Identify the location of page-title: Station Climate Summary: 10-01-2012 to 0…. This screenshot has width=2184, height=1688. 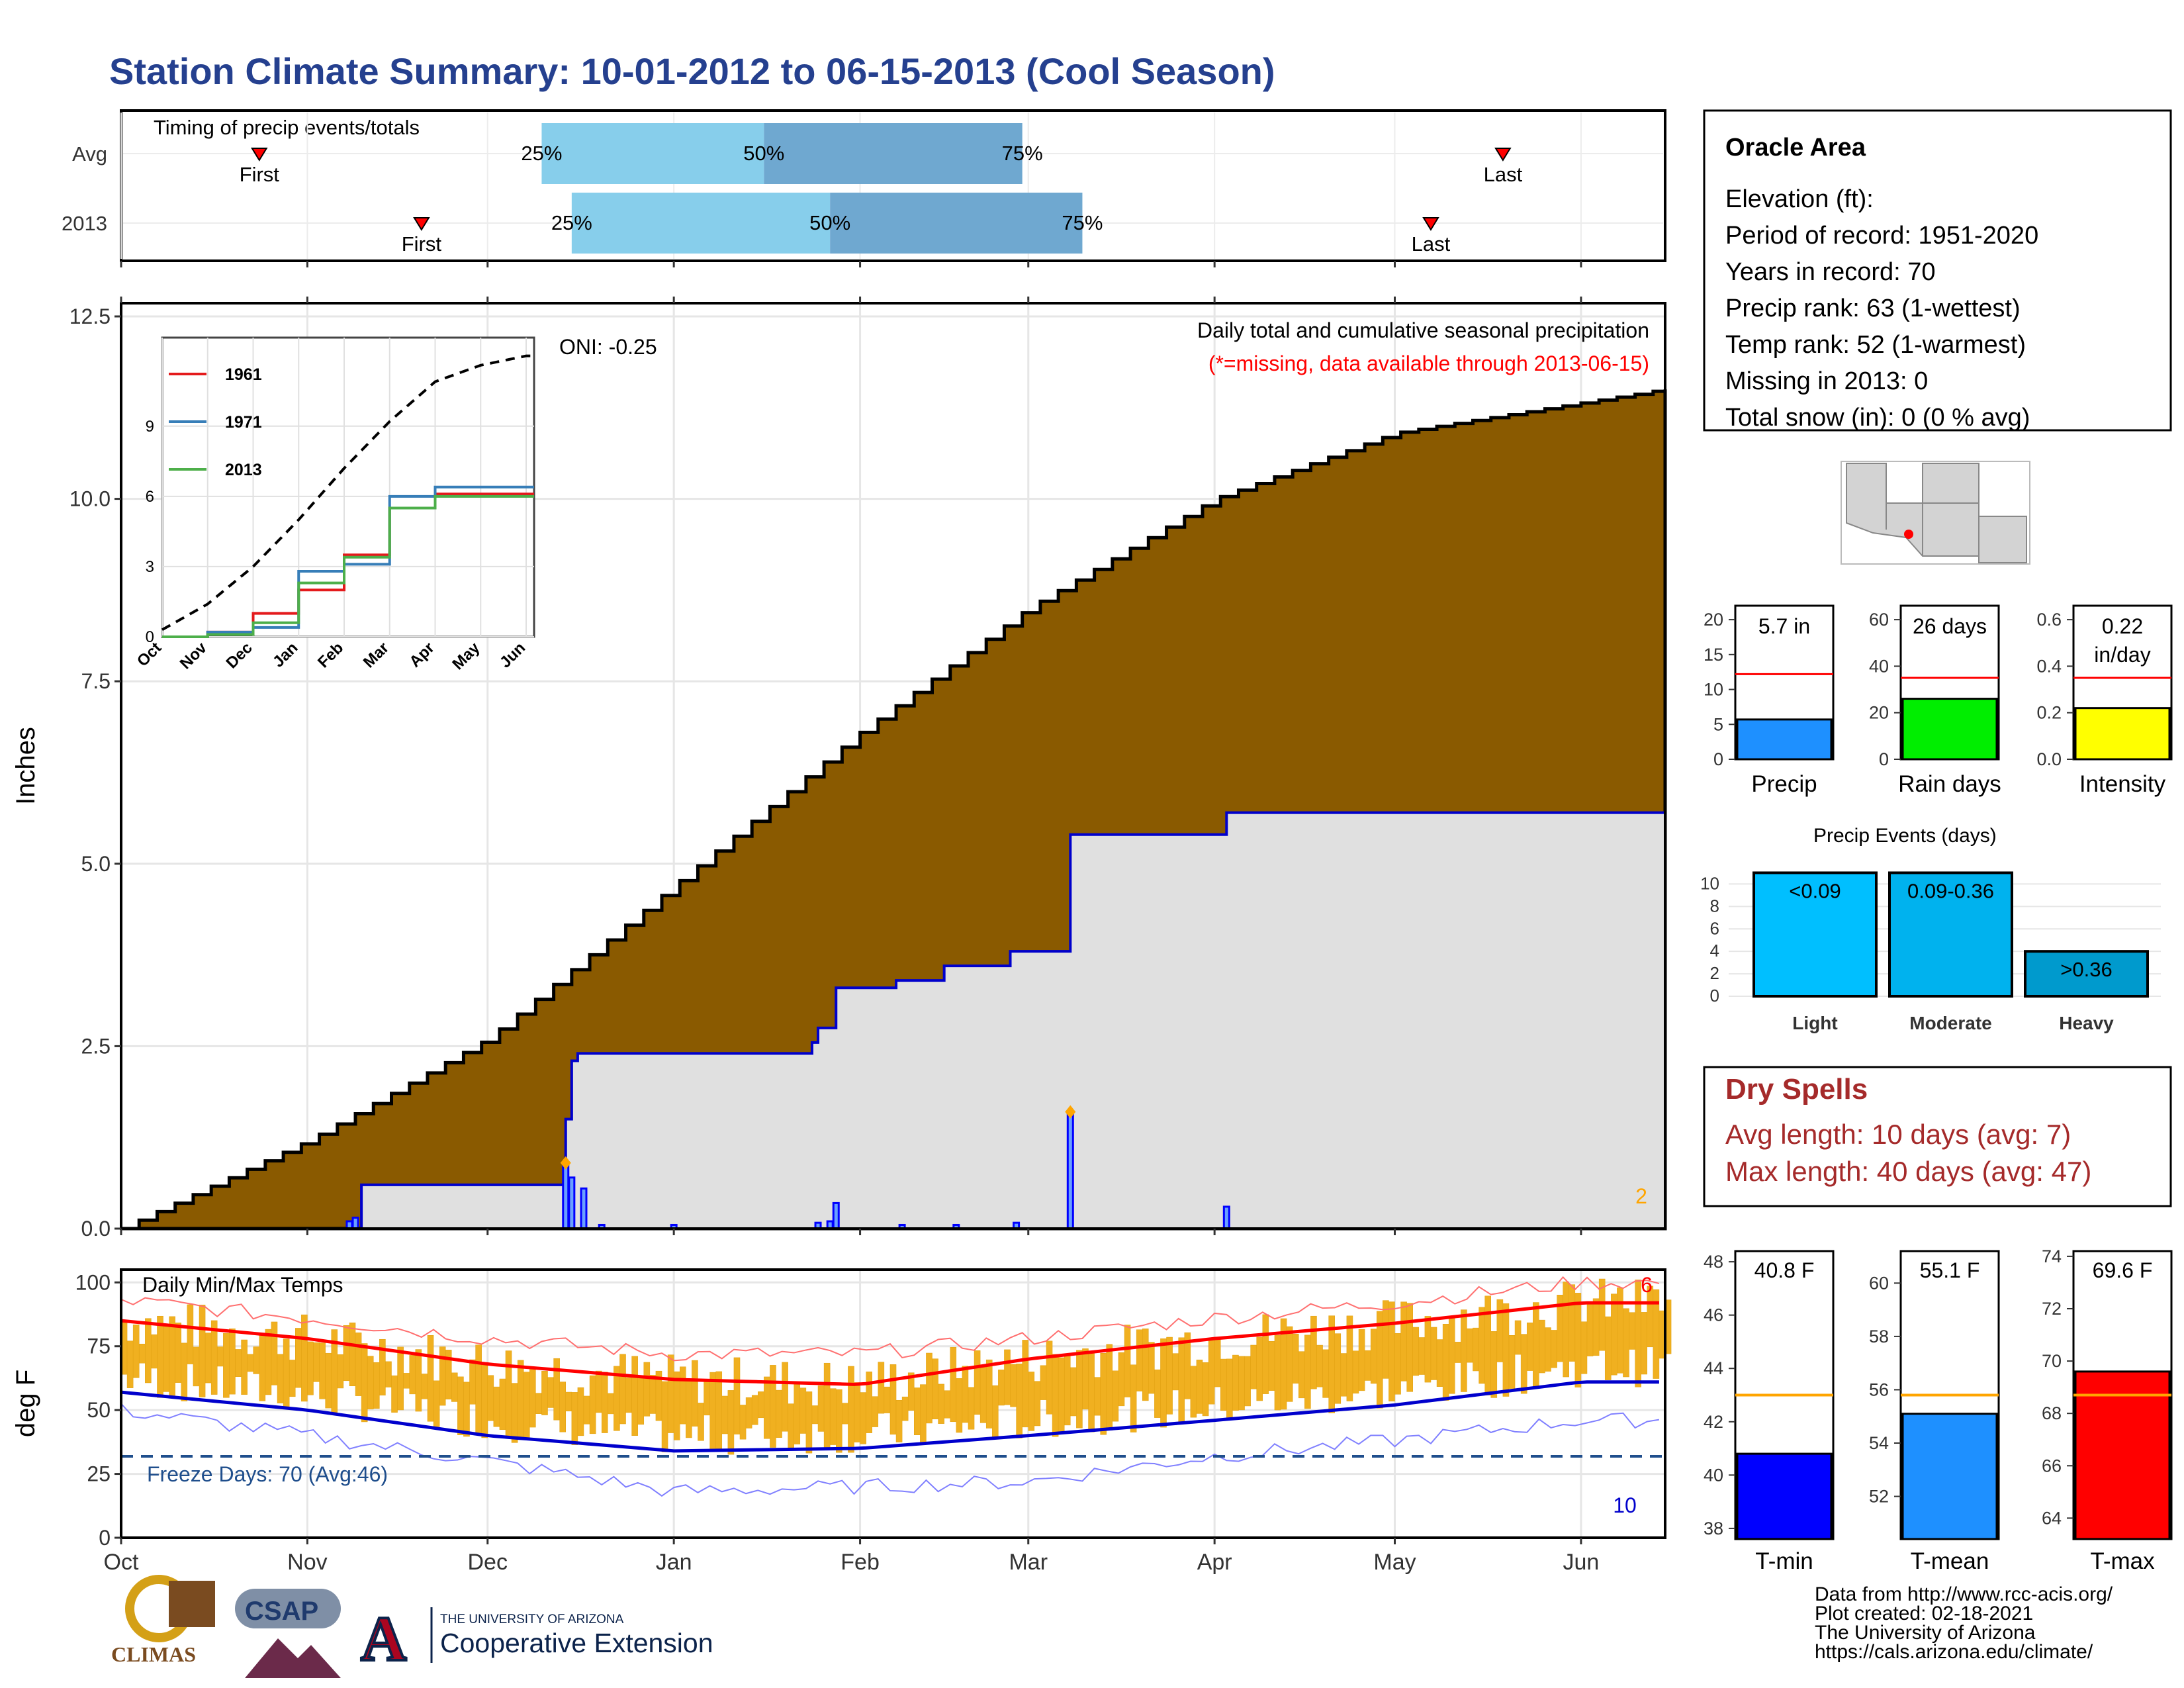
(692, 71).